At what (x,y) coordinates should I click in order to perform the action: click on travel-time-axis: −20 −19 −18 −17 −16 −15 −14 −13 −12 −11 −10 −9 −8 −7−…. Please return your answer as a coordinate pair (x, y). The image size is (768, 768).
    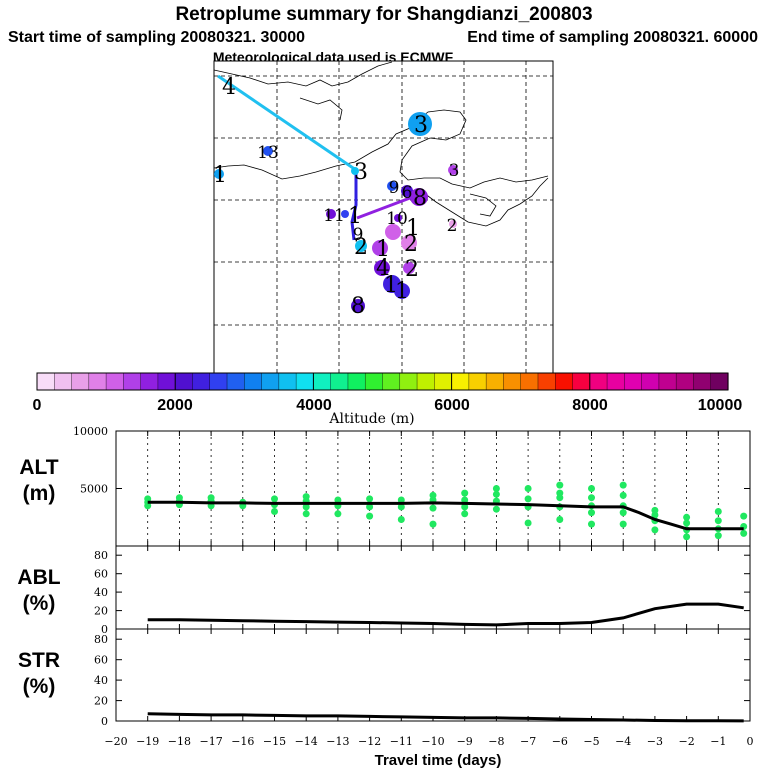
    Looking at the image, I should click on (428, 741).